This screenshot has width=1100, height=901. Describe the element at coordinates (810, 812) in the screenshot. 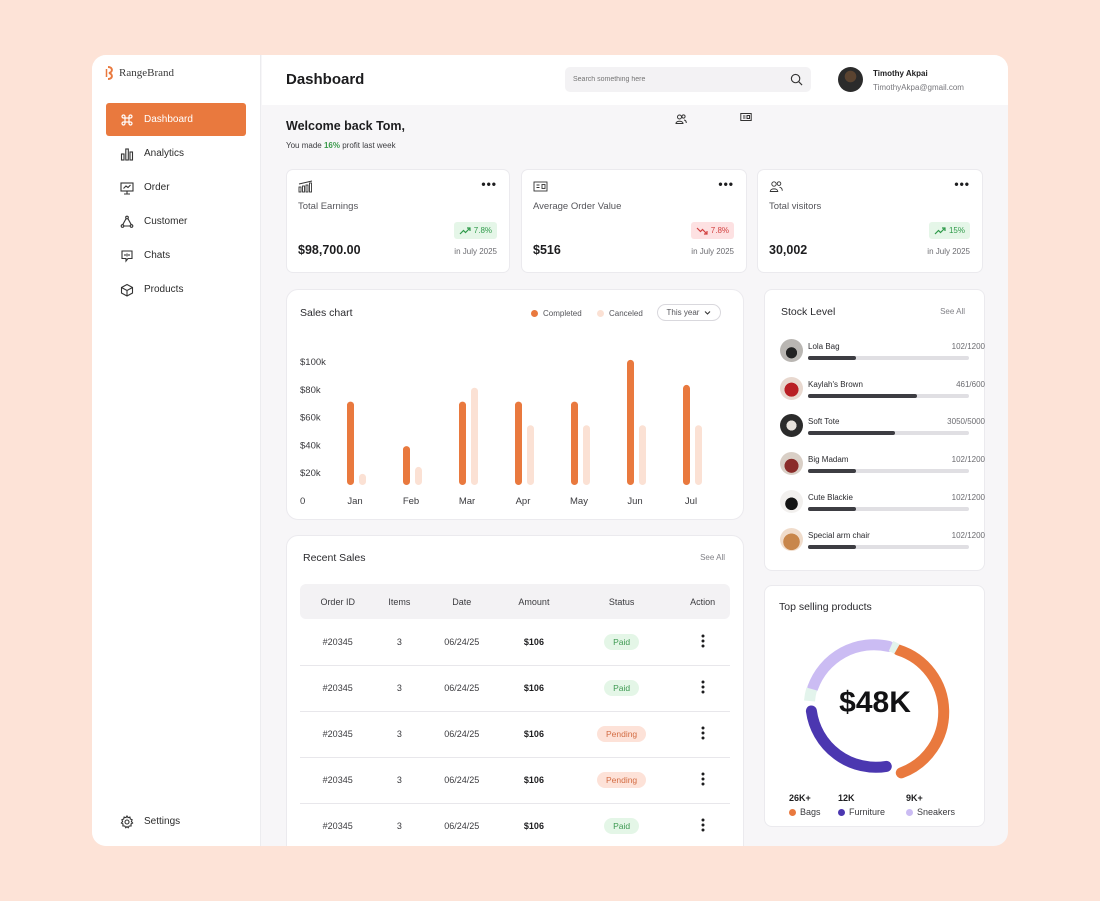

I see `legend-label: Bags` at that location.